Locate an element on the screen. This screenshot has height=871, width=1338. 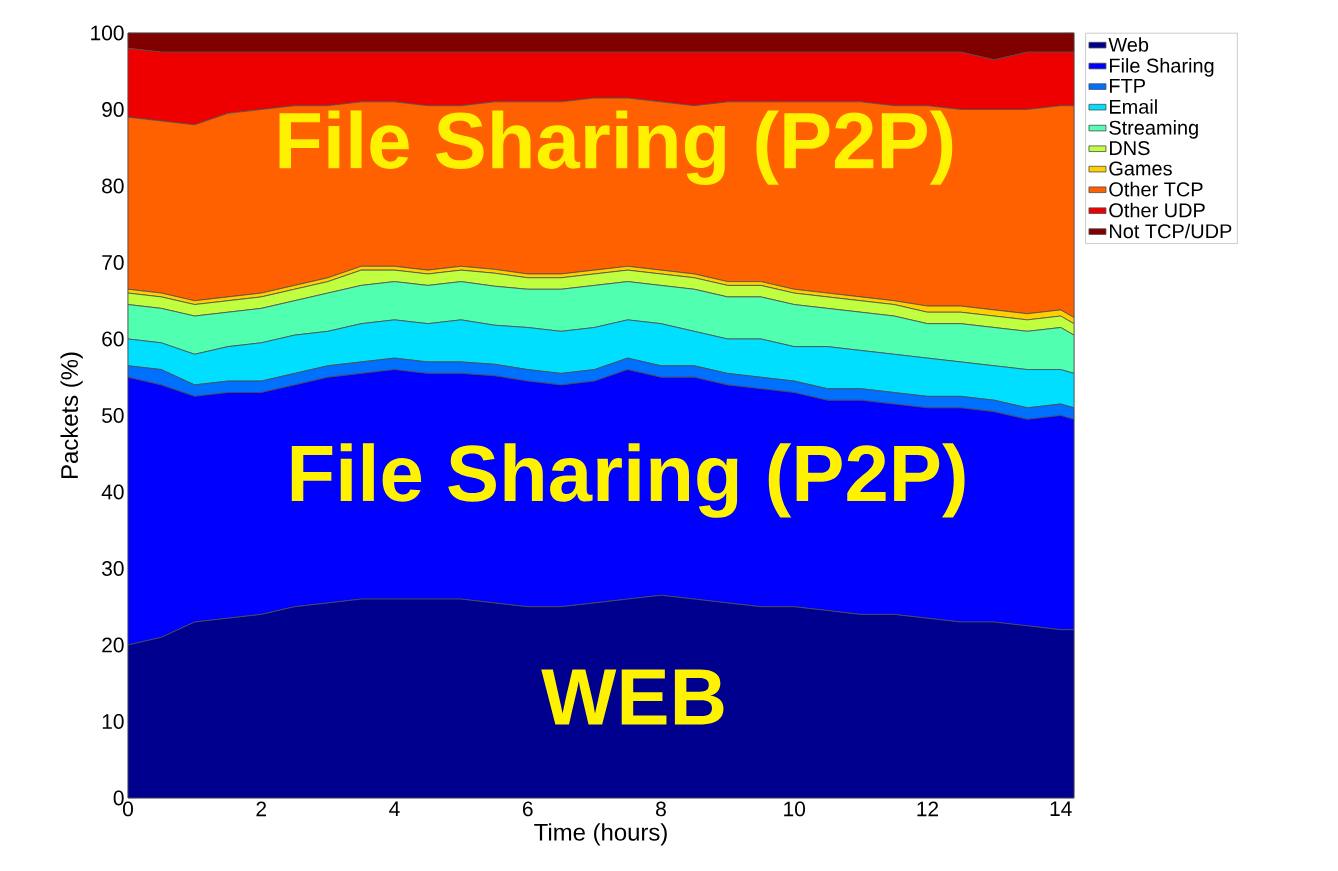
y-tick-label: 90 is located at coordinates (113, 109).